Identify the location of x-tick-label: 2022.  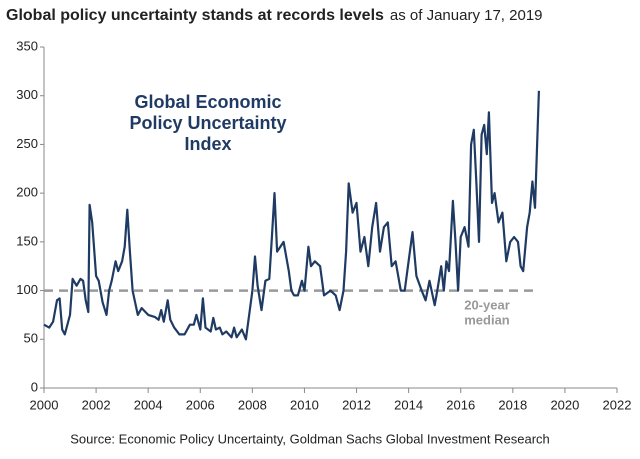
(617, 404).